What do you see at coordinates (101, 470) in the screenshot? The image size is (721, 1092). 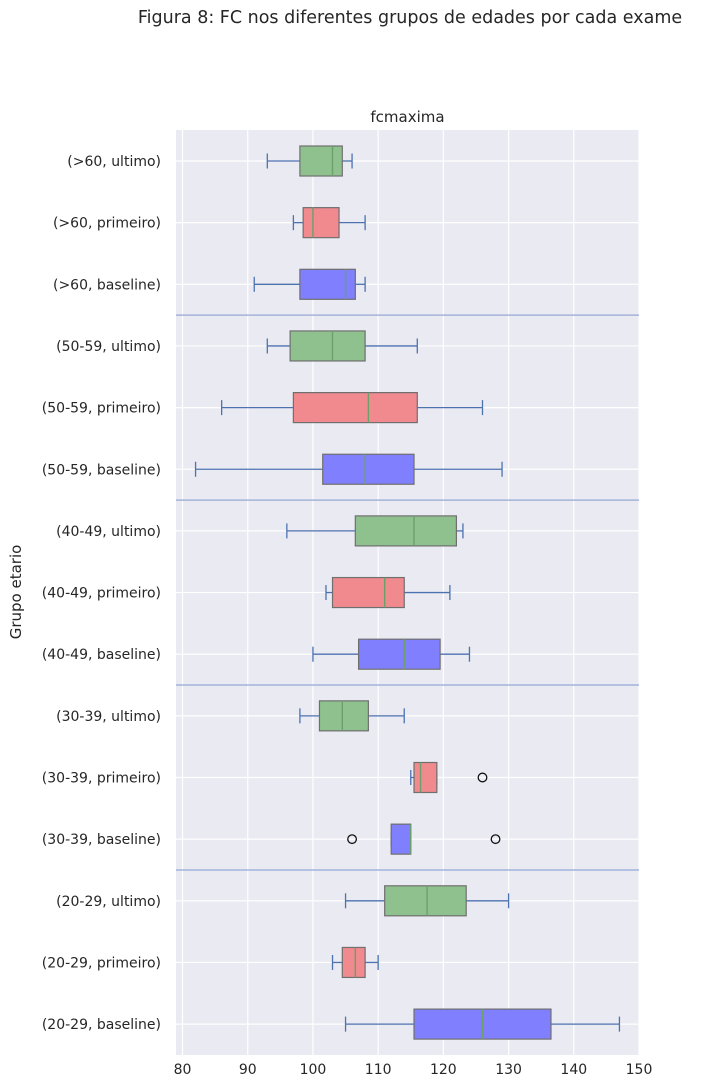 I see `y-tick-label: (50-59, baseline)` at bounding box center [101, 470].